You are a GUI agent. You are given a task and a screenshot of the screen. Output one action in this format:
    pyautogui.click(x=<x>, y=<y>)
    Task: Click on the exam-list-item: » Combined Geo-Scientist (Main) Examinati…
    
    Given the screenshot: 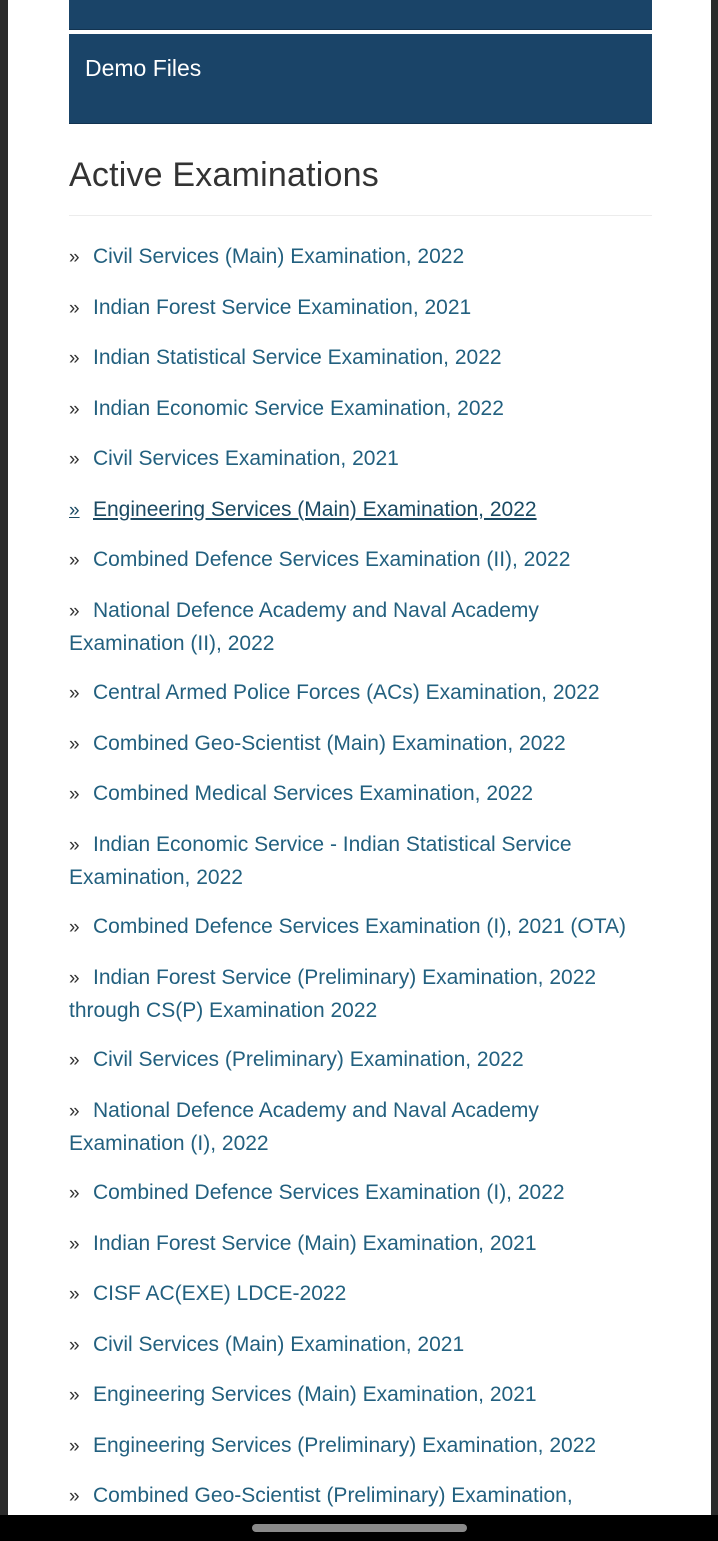 What is the action you would take?
    pyautogui.click(x=354, y=744)
    